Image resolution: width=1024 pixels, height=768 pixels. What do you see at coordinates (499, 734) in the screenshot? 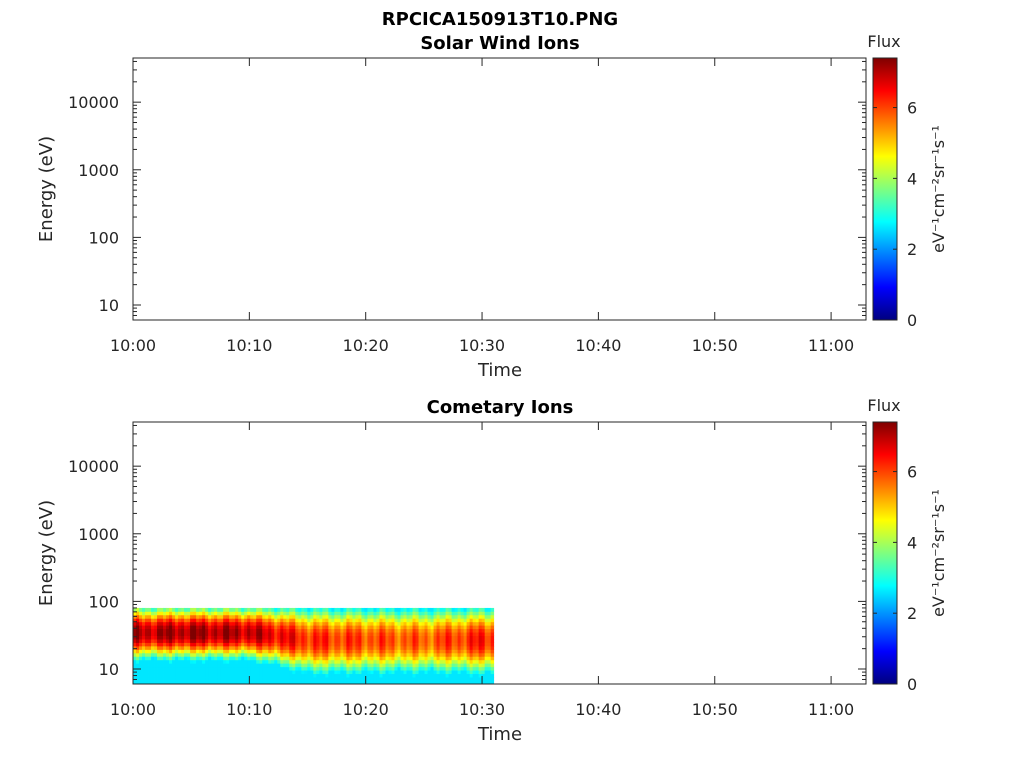
I see `x-axis-label: Time` at bounding box center [499, 734].